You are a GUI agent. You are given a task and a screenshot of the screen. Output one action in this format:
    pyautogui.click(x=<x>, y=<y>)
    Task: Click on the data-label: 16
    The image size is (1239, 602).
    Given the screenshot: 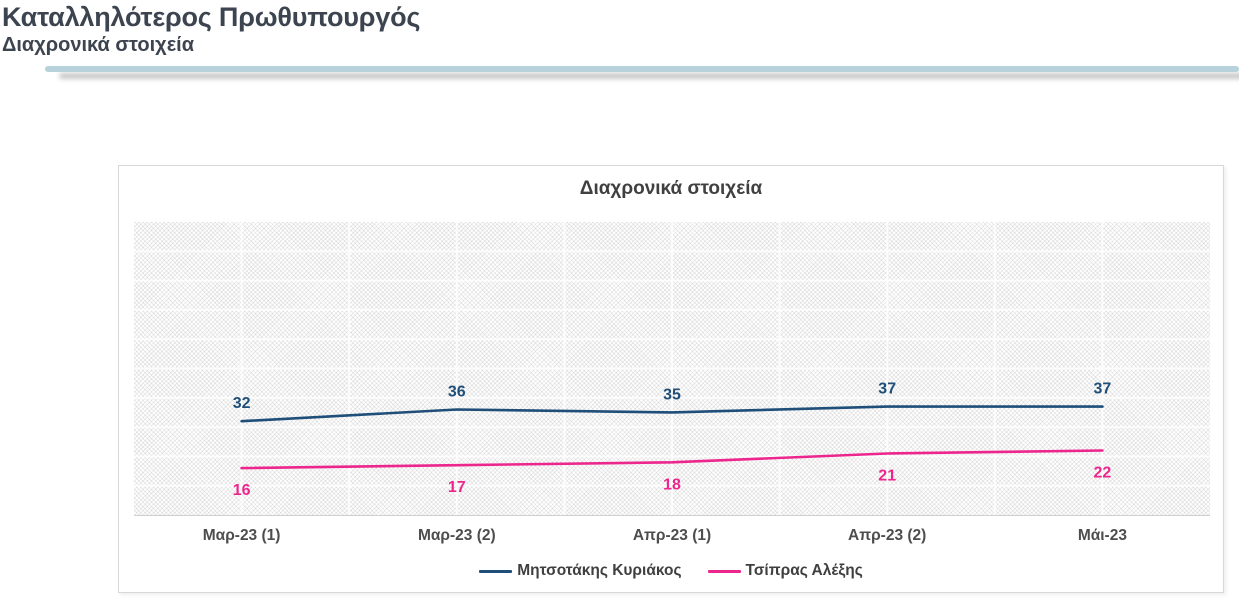 What is the action you would take?
    pyautogui.click(x=242, y=490)
    